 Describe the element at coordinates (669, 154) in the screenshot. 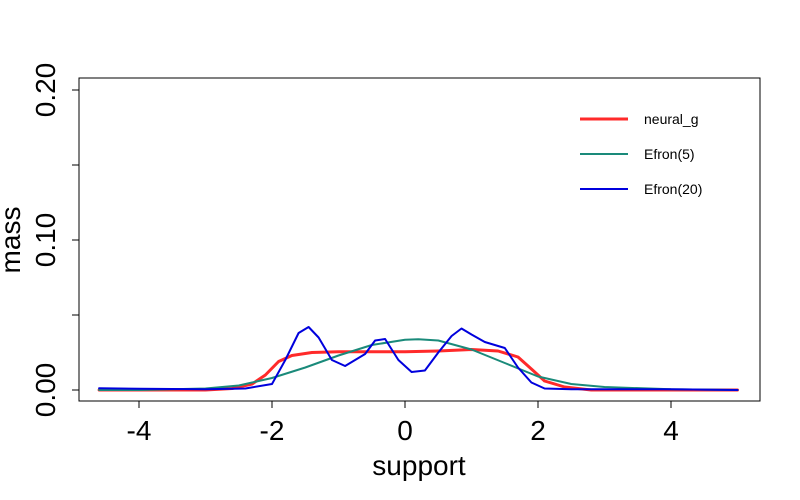

I see `legend-label-efron-5: Efron(5)` at that location.